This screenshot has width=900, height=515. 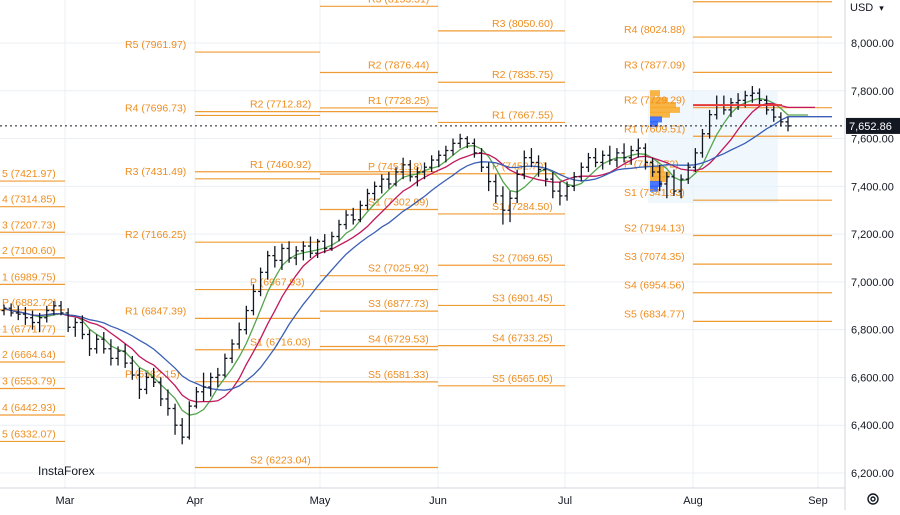 What do you see at coordinates (398, 2) in the screenshot?
I see `pivot-label: R3 (8153.51)` at bounding box center [398, 2].